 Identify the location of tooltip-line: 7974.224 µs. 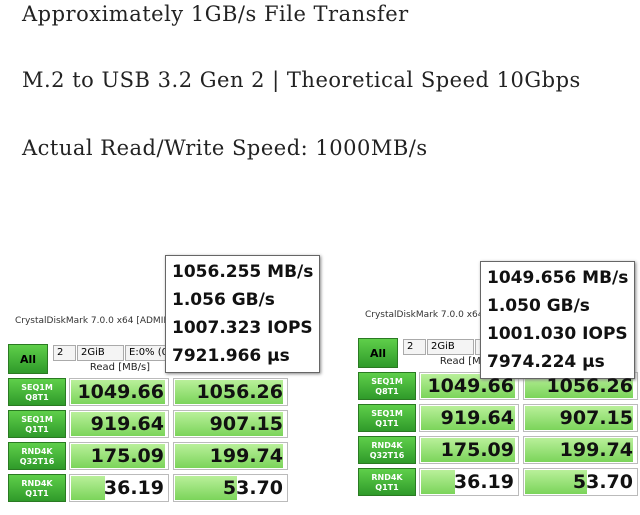
(546, 362).